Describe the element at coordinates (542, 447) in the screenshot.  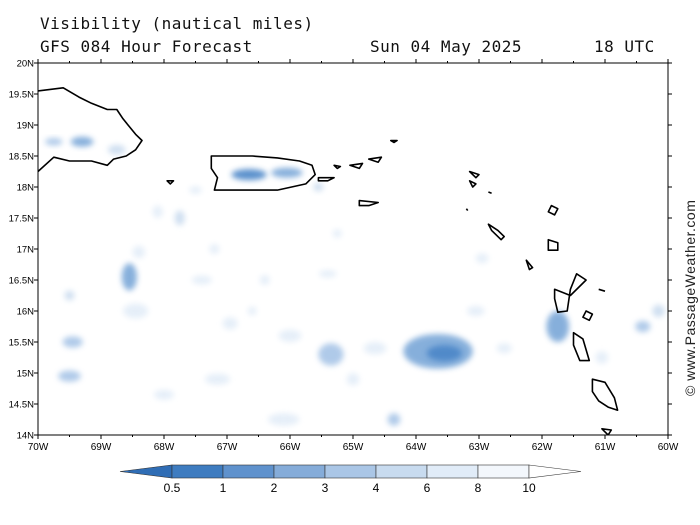
I see `lon-tick-label: 62W` at that location.